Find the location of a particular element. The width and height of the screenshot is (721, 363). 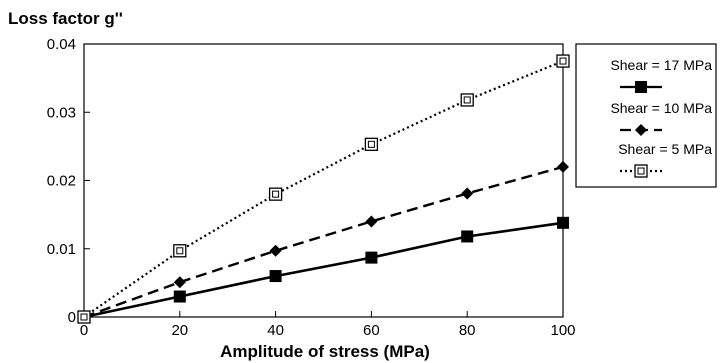

y-tick-label: 0.02 is located at coordinates (61, 181).